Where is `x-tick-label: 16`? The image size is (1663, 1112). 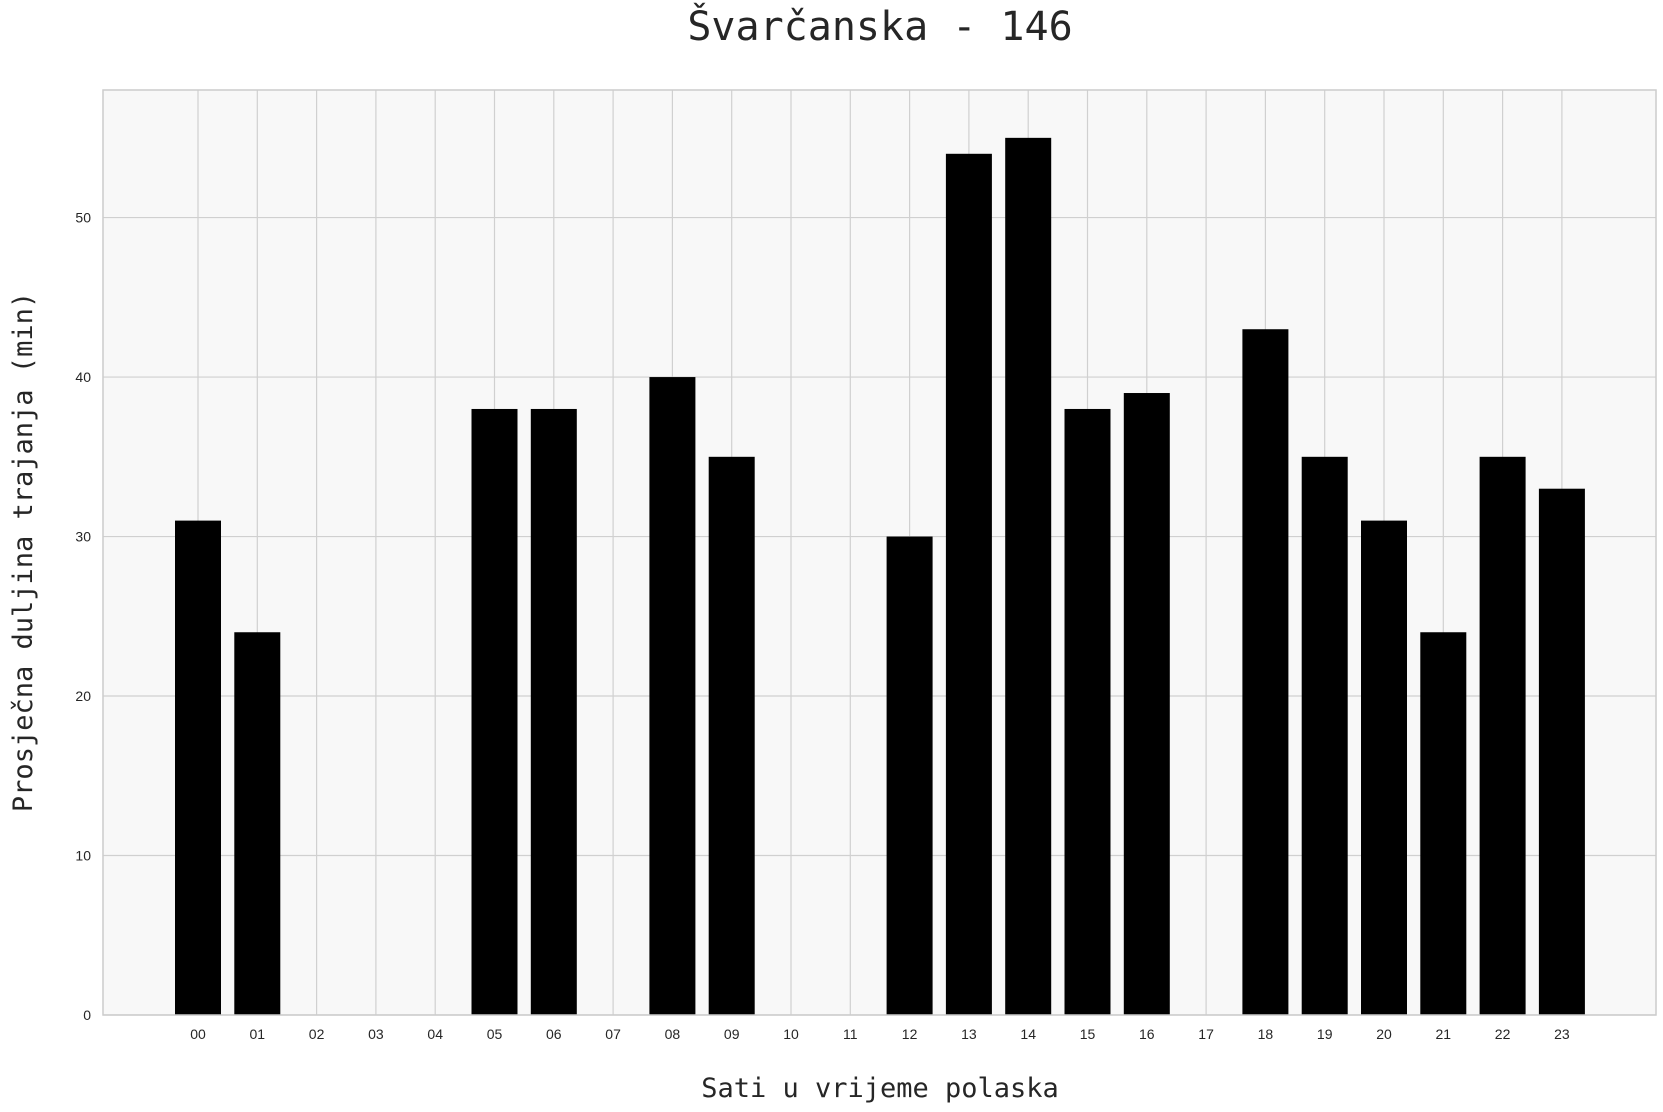 x-tick-label: 16 is located at coordinates (1147, 1034).